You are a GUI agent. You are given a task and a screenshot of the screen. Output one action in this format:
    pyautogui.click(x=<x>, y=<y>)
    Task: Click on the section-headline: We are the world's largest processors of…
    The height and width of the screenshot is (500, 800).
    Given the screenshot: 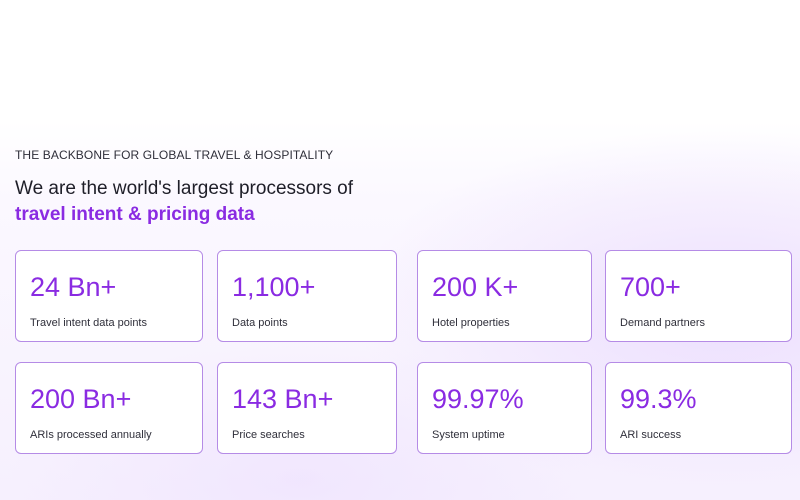 What is the action you would take?
    pyautogui.click(x=184, y=202)
    